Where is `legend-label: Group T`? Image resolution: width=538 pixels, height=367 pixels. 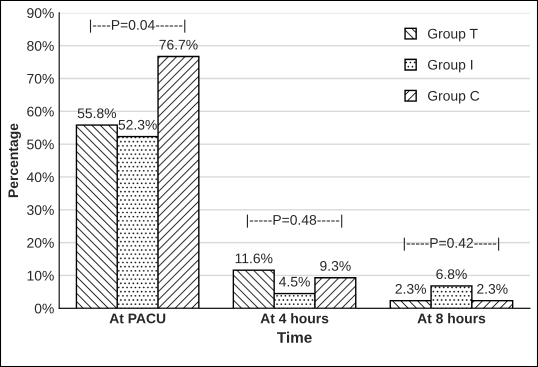
legend-label: Group T is located at coordinates (453, 35).